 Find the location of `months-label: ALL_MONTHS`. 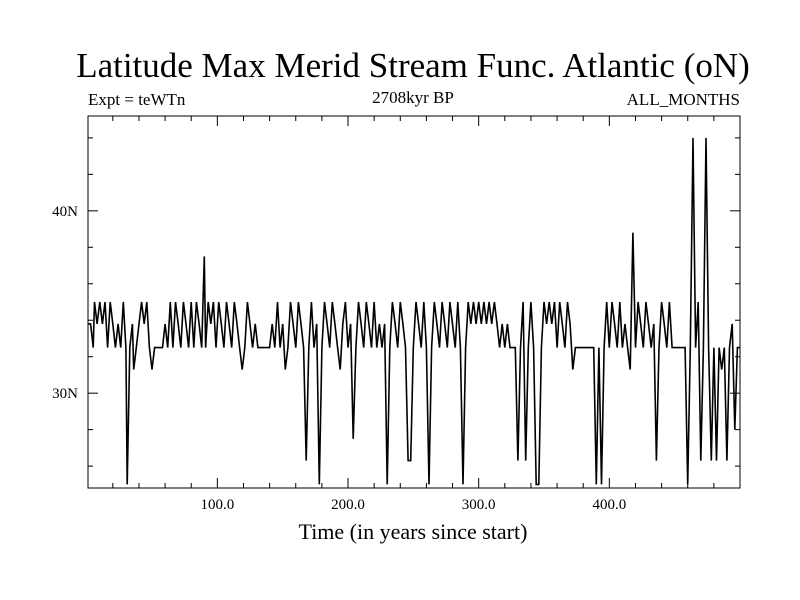

months-label: ALL_MONTHS is located at coordinates (683, 99).